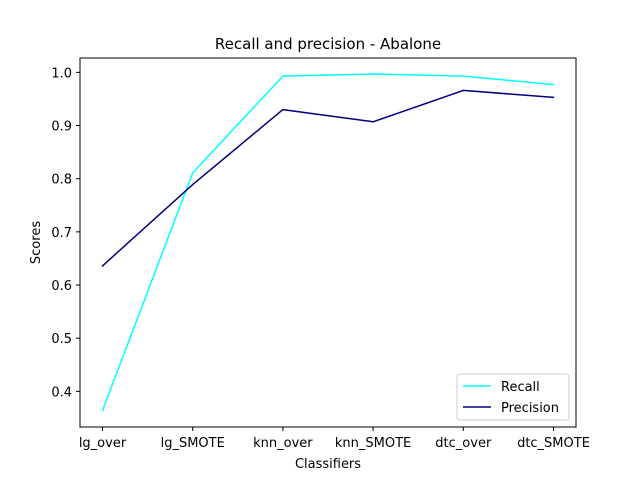 The height and width of the screenshot is (480, 640). I want to click on legend-label-precision: Precision, so click(530, 408).